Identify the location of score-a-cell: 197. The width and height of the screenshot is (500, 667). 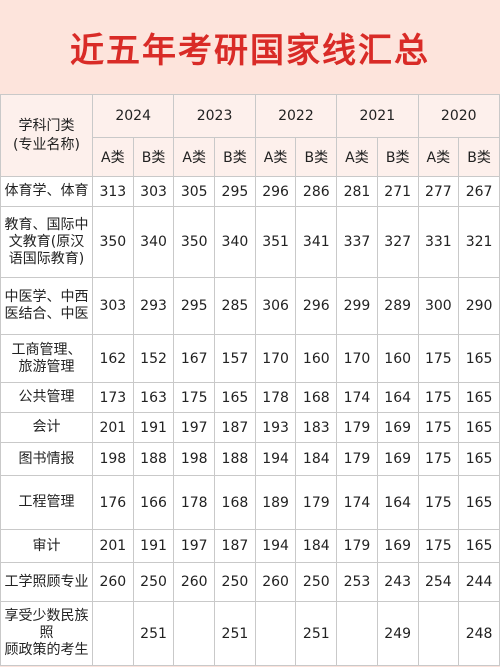
(194, 427).